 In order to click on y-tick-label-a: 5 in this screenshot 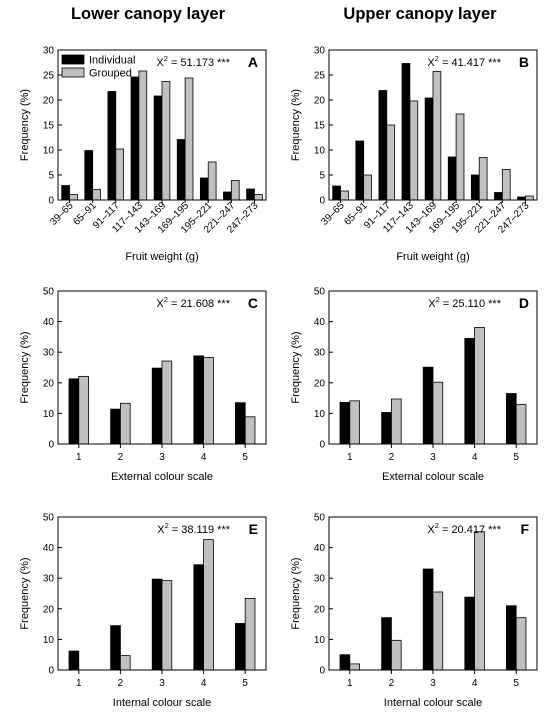, I will do `click(51, 176)`.